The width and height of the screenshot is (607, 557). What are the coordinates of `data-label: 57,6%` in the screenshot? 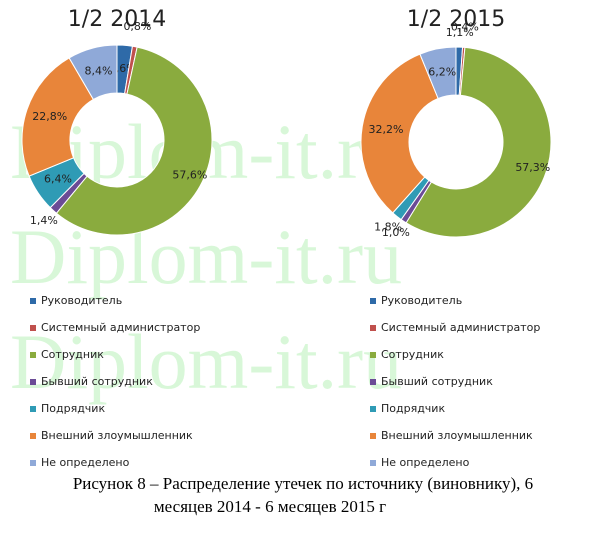 It's located at (189, 174).